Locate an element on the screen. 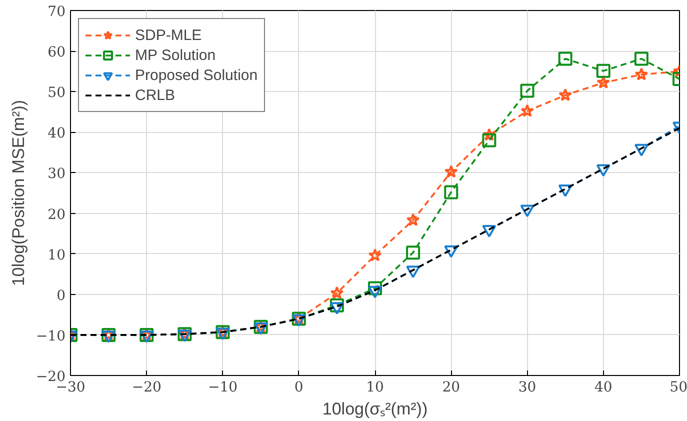 The width and height of the screenshot is (687, 421). legend-label: SDP-MLE is located at coordinates (168, 35).